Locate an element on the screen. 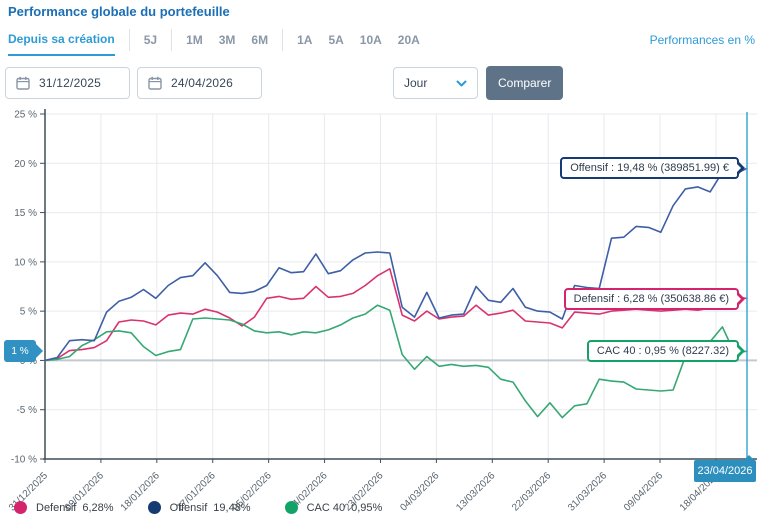 The image size is (760, 531). legend-dot-defensif is located at coordinates (20, 507).